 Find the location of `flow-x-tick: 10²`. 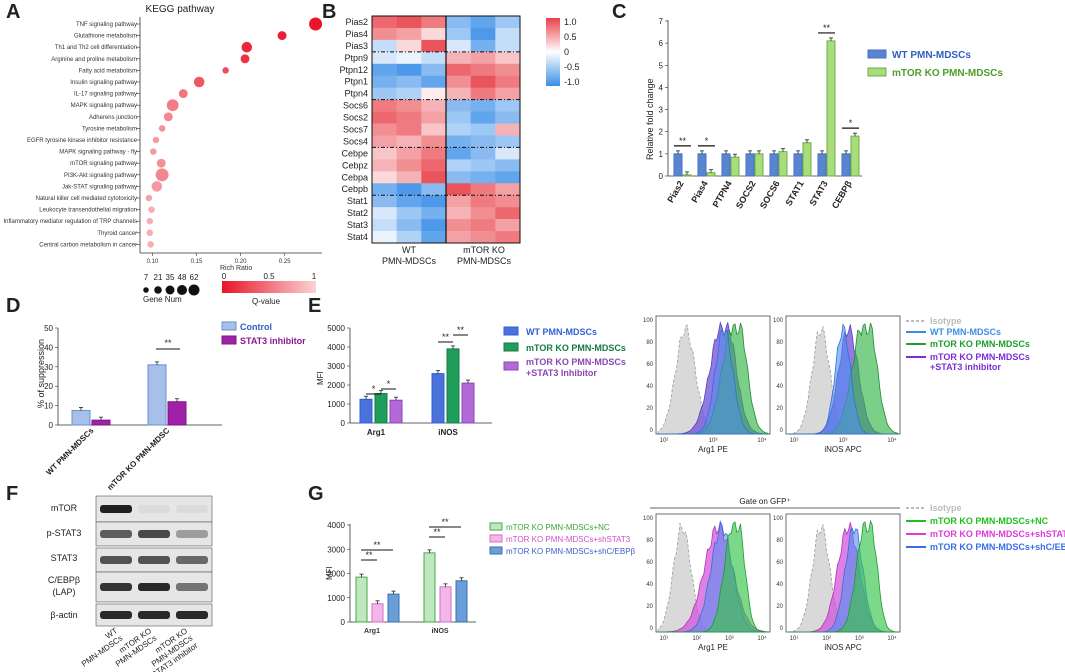

flow-x-tick: 10² is located at coordinates (826, 639).